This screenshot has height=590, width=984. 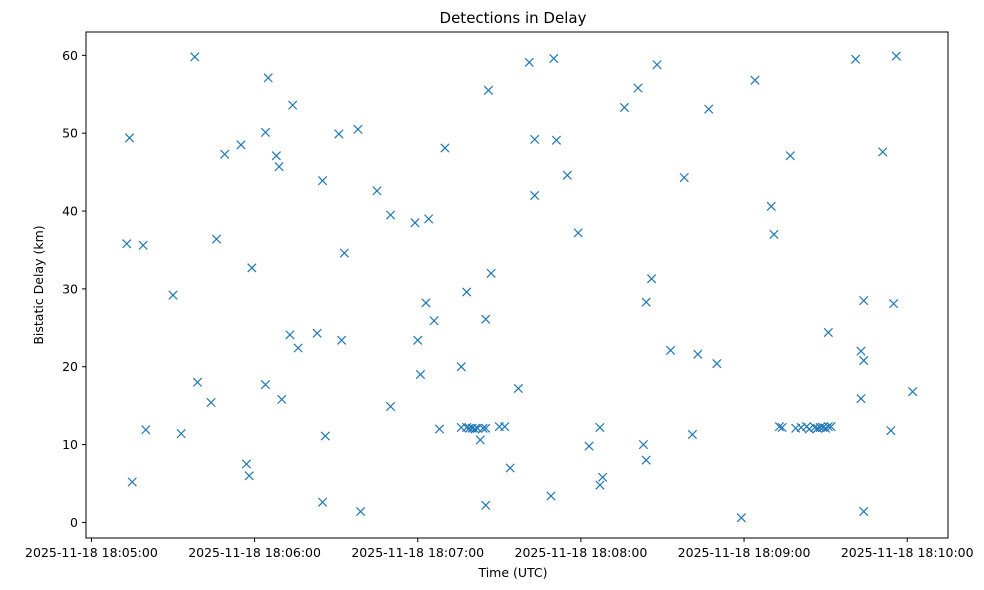 What do you see at coordinates (512, 572) in the screenshot?
I see `x-axis-label: Time (UTC)` at bounding box center [512, 572].